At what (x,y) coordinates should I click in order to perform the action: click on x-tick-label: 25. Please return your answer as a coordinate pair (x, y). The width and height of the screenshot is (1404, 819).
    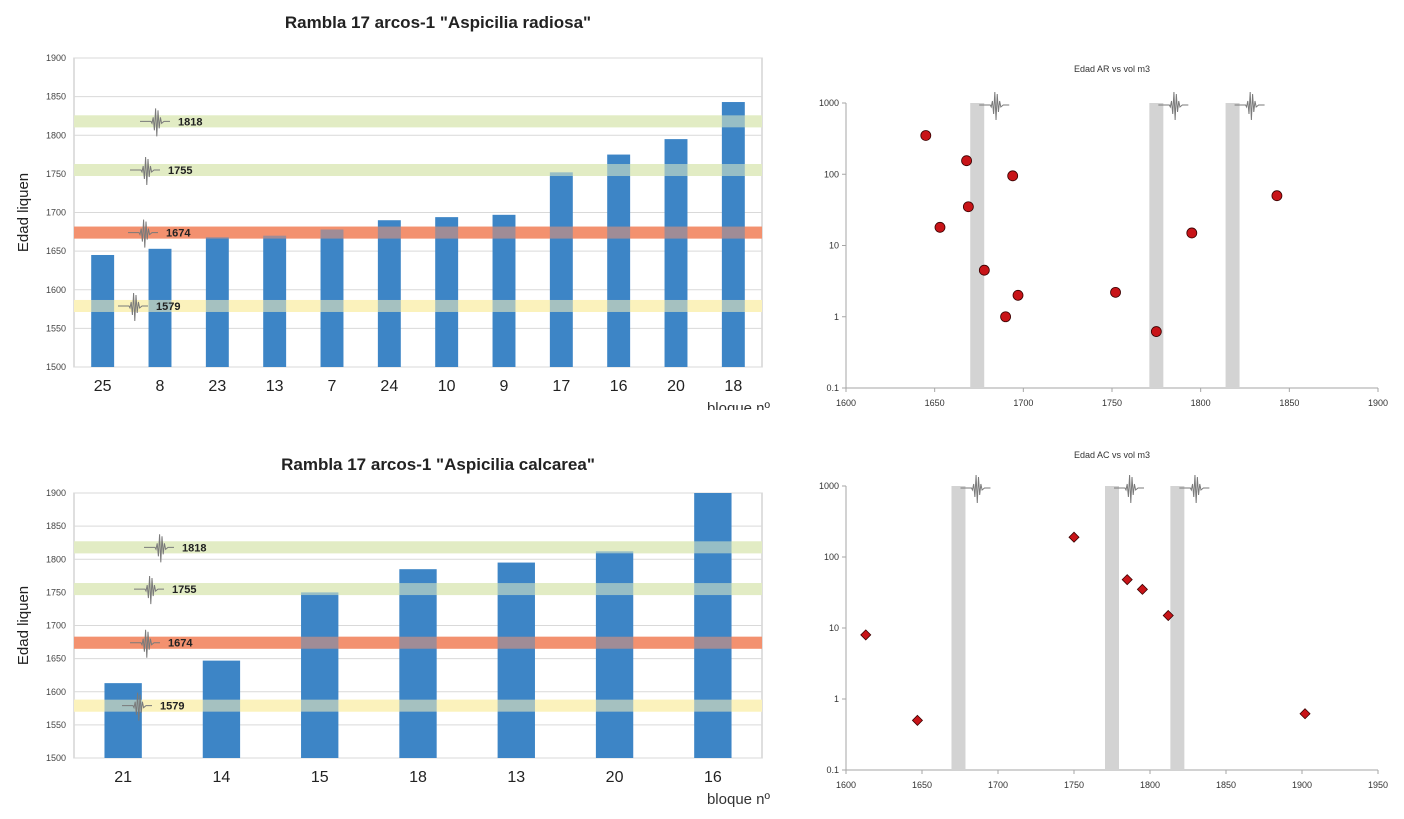
    Looking at the image, I should click on (103, 386).